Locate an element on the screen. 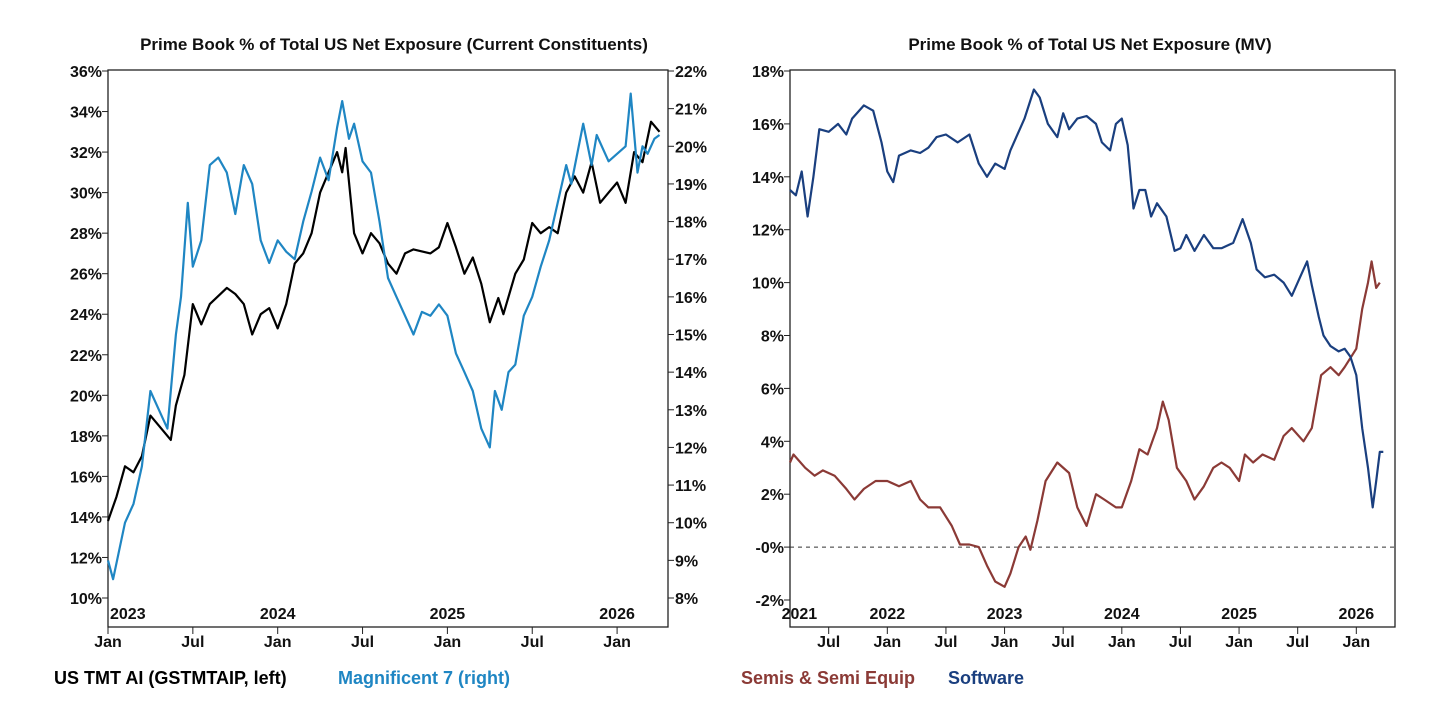  y-tick-label-left: 32% is located at coordinates (86, 153).